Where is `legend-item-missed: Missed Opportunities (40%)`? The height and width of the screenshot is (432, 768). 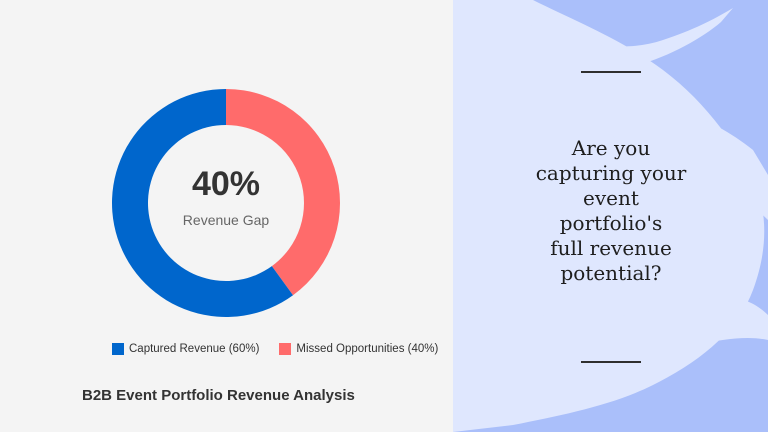
legend-item-missed: Missed Opportunities (40%) is located at coordinates (358, 349).